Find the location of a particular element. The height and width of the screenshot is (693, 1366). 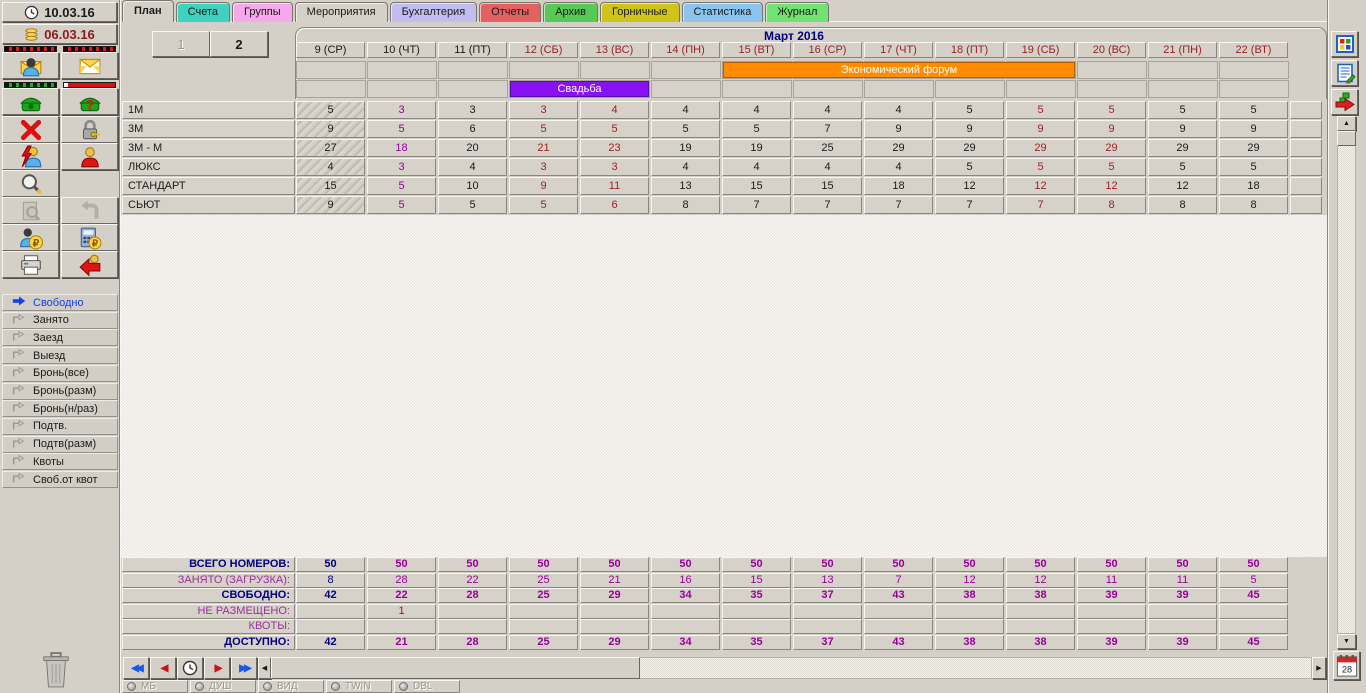

tab-2: Группы is located at coordinates (262, 12).